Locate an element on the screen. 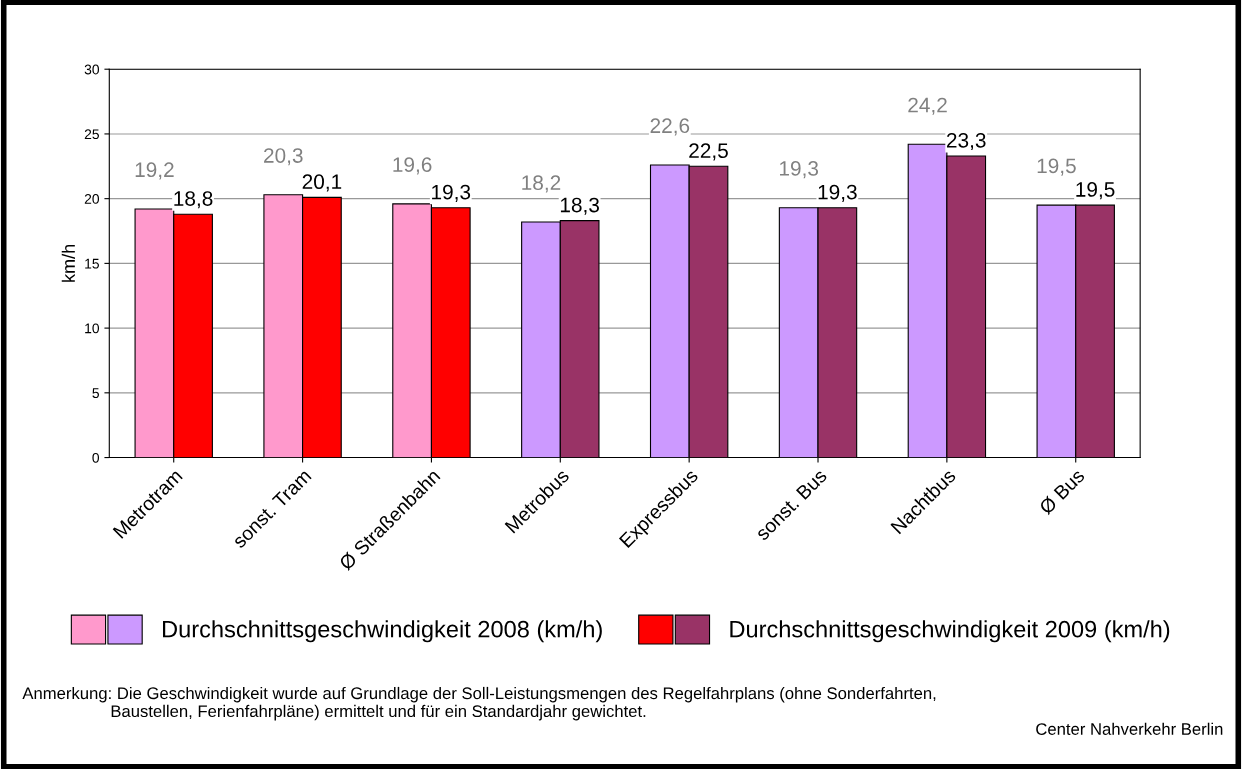 This screenshot has height=769, width=1242. y-tick-label: 25 is located at coordinates (91, 134).